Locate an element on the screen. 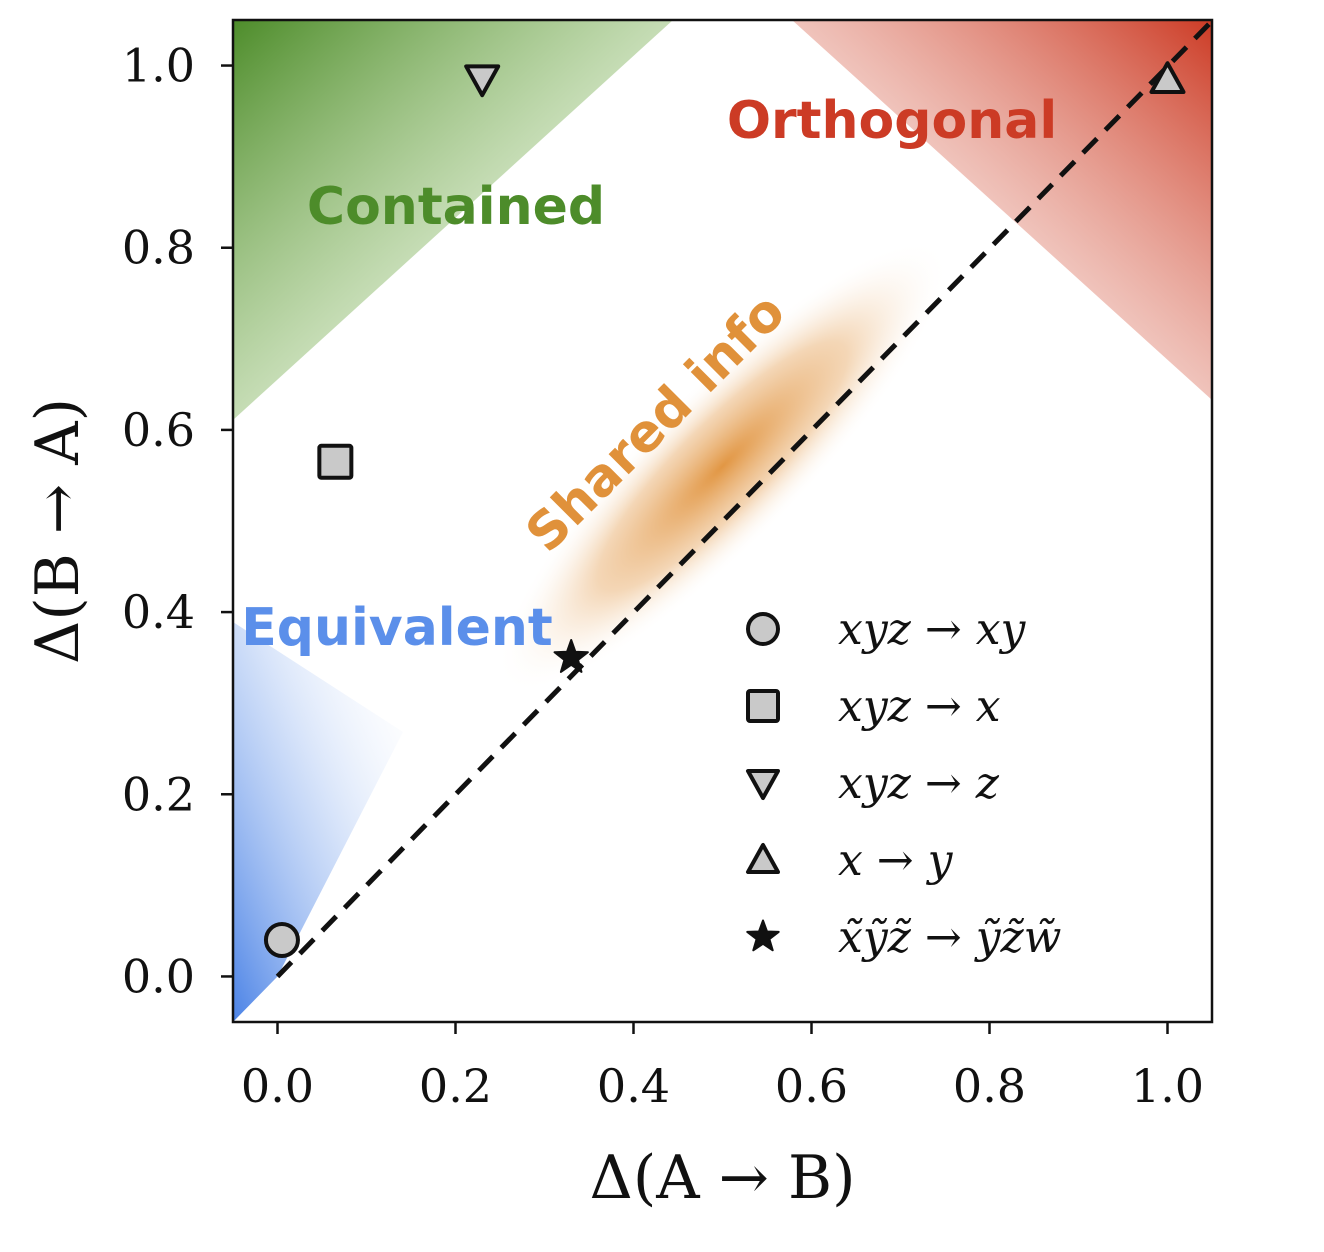  y-axis-ticks: 0.0 0.2 0.4 0.6 0.8 1.0 is located at coordinates (177, 521).